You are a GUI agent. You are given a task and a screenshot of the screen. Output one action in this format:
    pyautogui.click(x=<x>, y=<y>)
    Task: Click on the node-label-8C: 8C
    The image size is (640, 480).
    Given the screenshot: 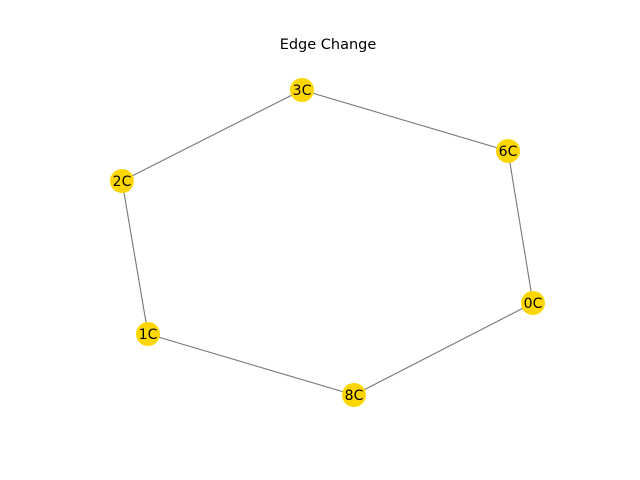 What is the action you would take?
    pyautogui.click(x=354, y=396)
    